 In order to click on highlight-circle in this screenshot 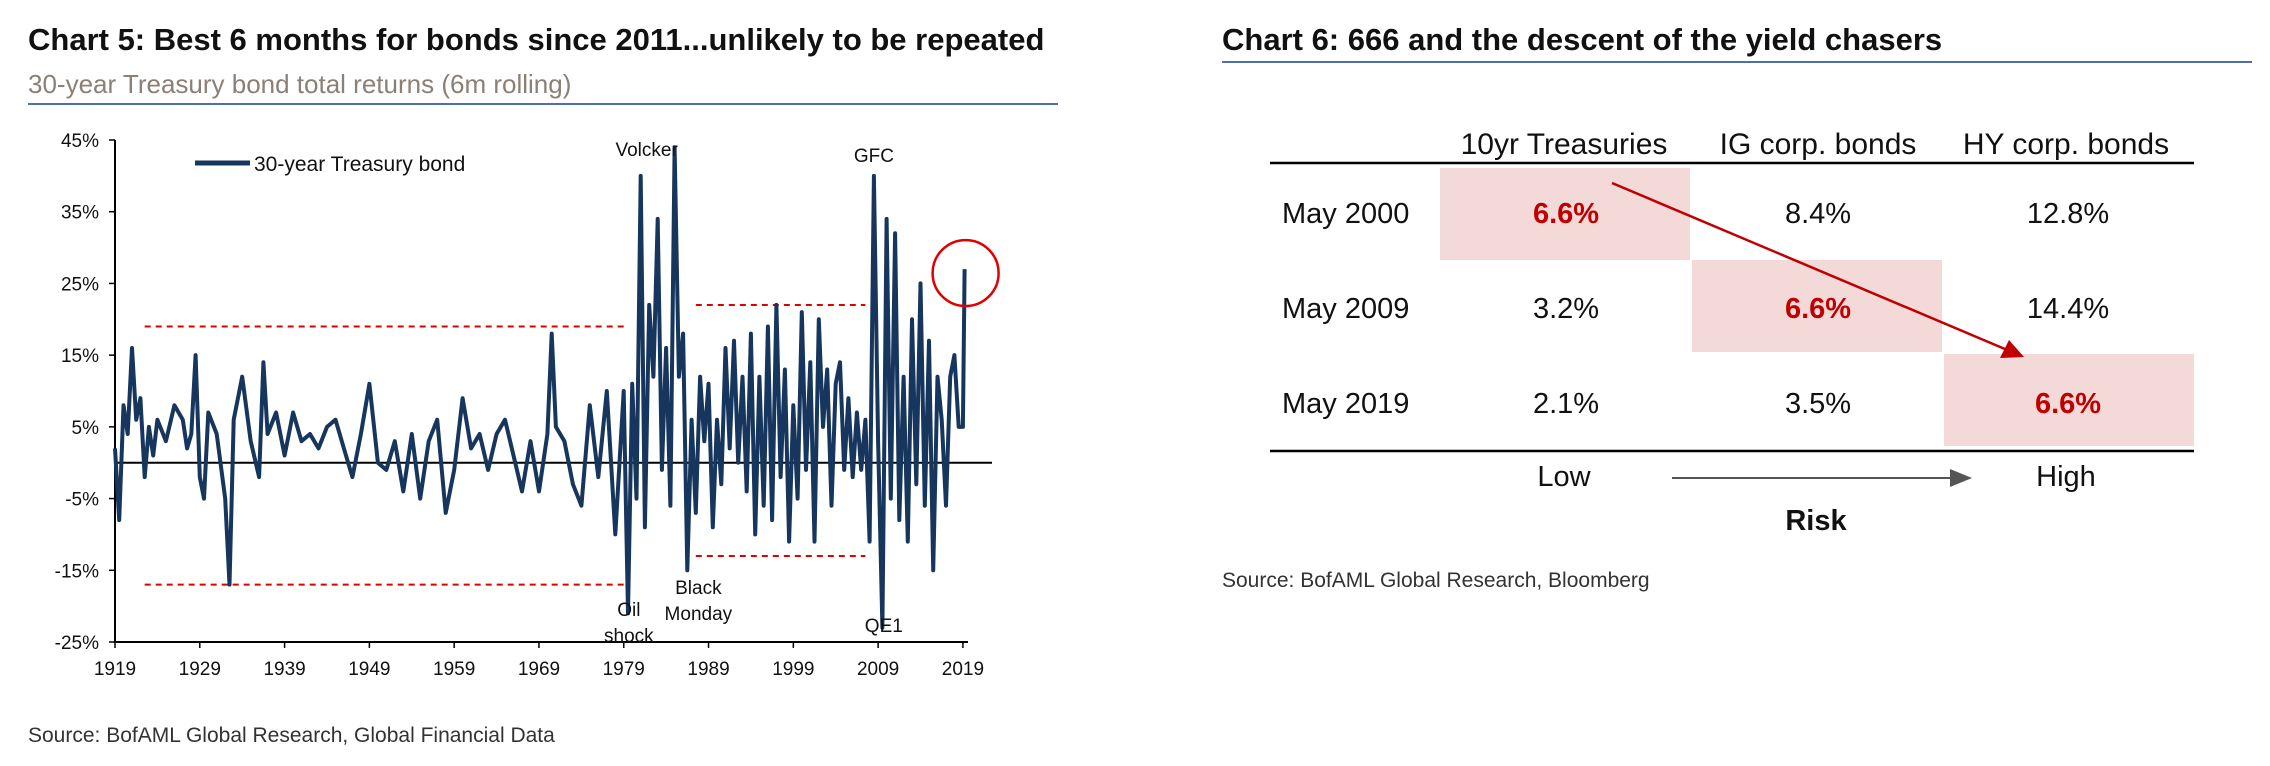, I will do `click(965, 273)`.